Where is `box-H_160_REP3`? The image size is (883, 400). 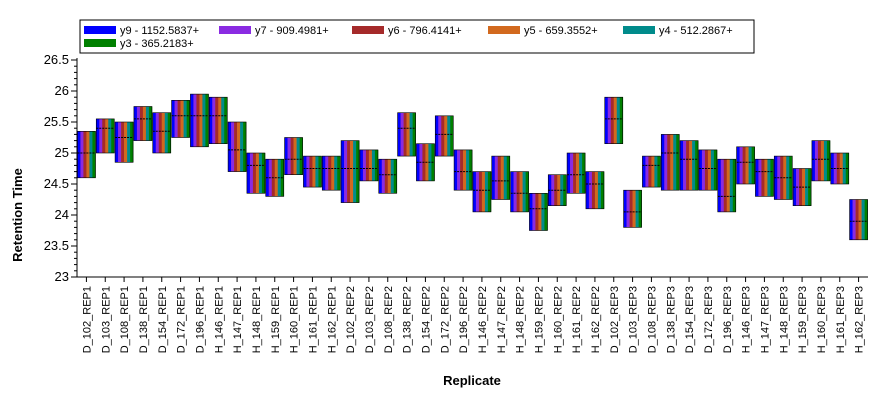 box-H_160_REP3 is located at coordinates (821, 161).